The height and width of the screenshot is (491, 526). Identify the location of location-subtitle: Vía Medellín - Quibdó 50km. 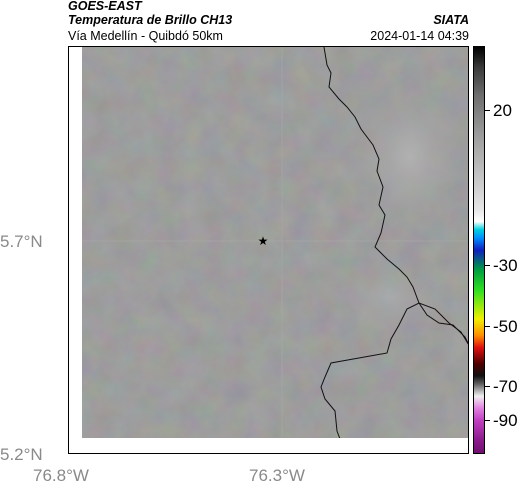
(145, 36).